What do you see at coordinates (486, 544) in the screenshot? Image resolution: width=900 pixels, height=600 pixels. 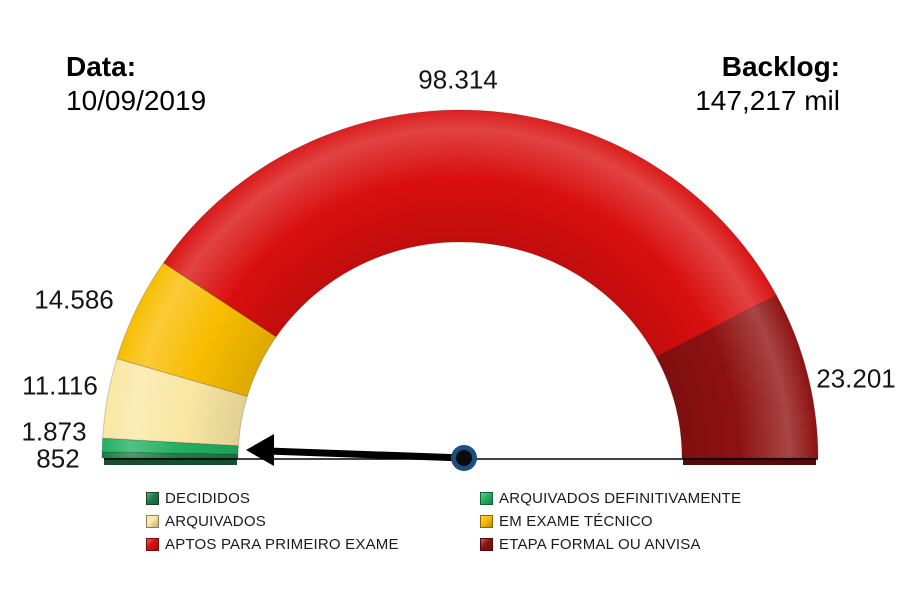 I see `legend-swatch-etapa-formal-ou-anvisa` at bounding box center [486, 544].